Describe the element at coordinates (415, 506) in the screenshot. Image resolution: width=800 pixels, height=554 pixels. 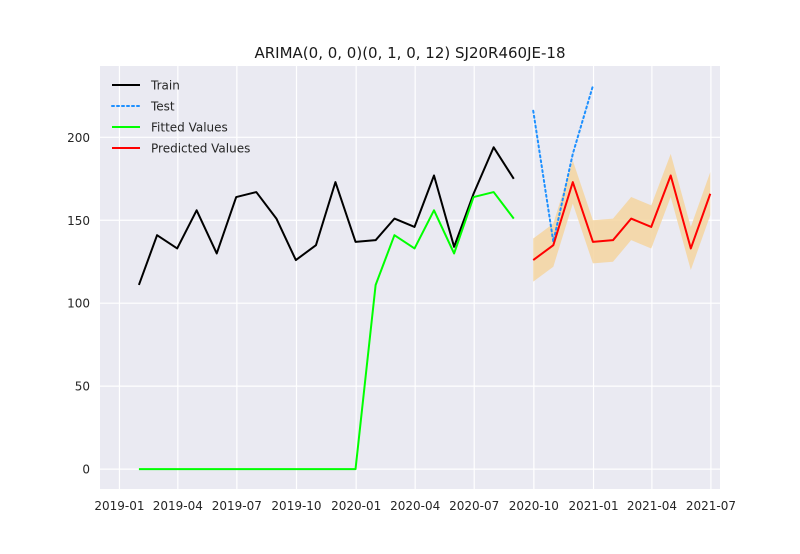
I see `x-tick-label: 2020-04` at that location.